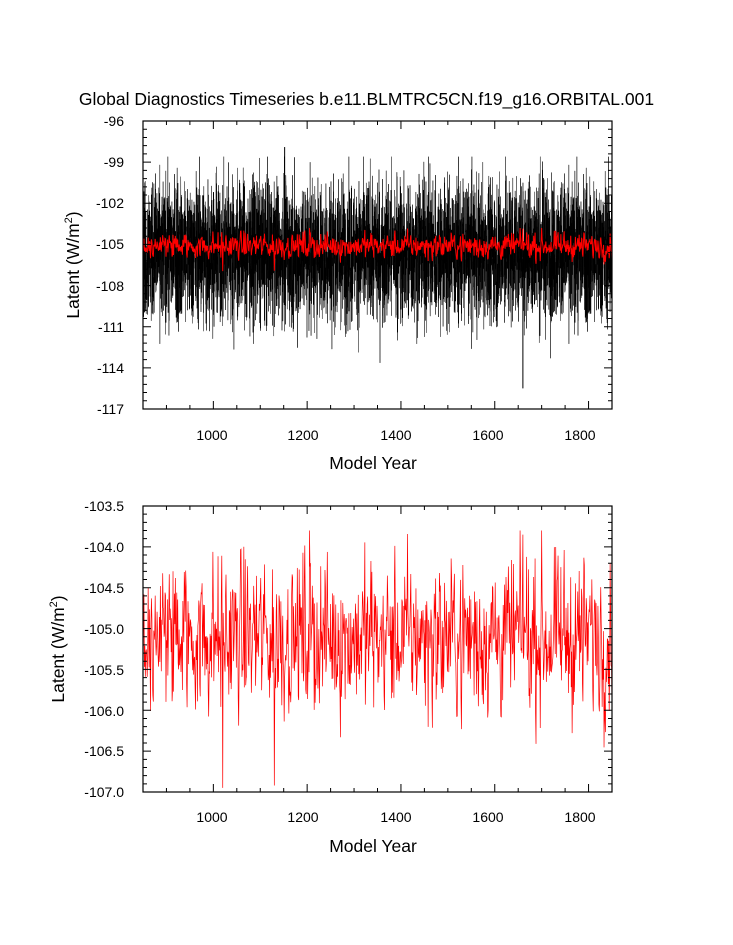 The image size is (733, 945). I want to click on p1-ylabel-sup: 2, so click(69, 220).